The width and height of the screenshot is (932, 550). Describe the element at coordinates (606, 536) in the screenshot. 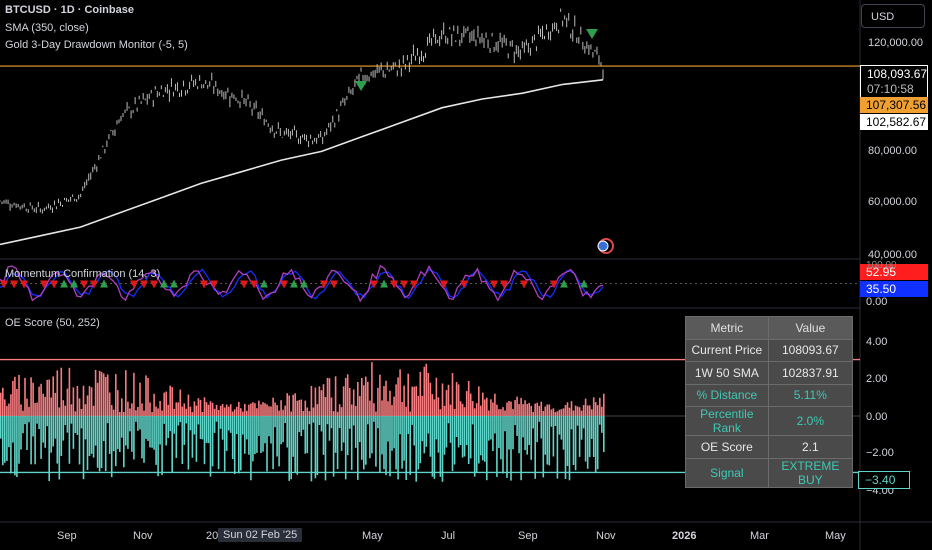

I see `time-label: Nov` at that location.